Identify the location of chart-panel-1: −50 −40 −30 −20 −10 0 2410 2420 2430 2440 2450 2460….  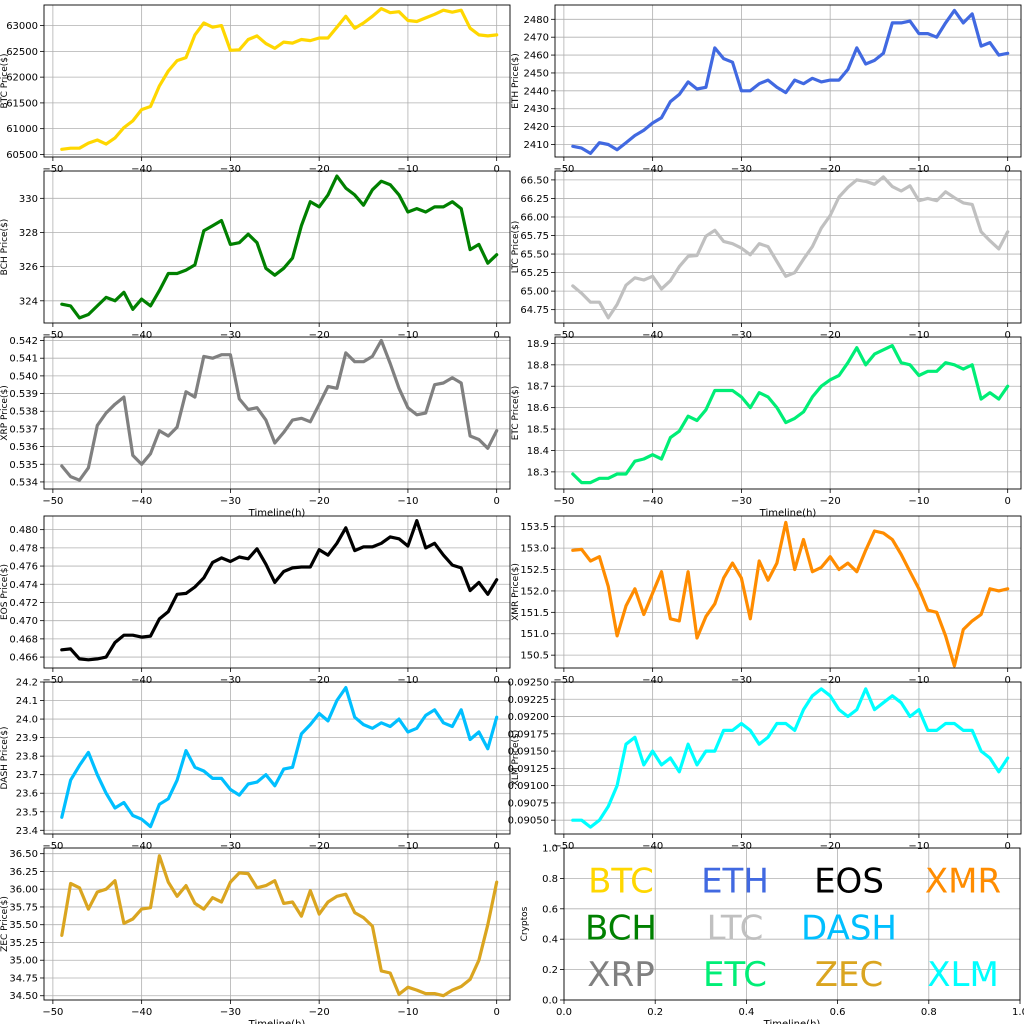
(766, 89).